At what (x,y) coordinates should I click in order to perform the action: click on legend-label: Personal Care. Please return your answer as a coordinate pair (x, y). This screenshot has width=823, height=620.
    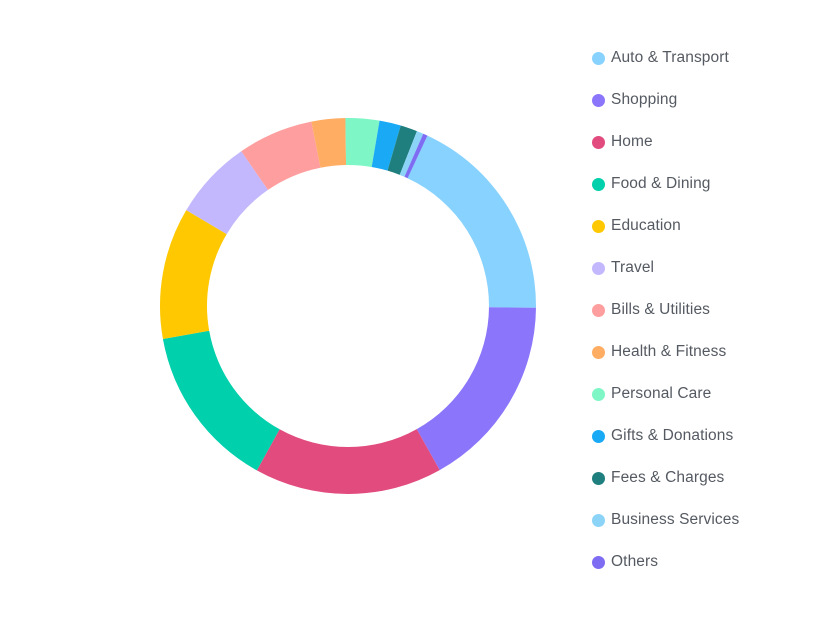
    Looking at the image, I should click on (661, 393).